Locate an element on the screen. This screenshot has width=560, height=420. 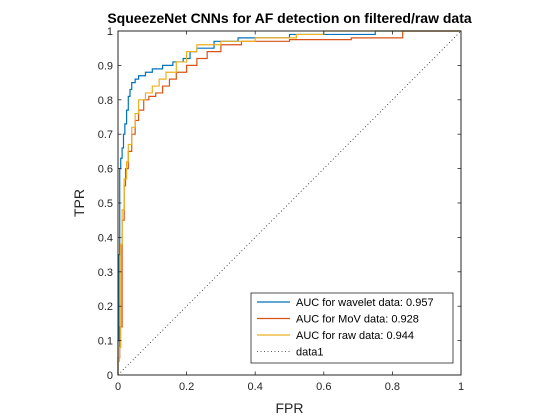
x-axis-label: FPR is located at coordinates (290, 408).